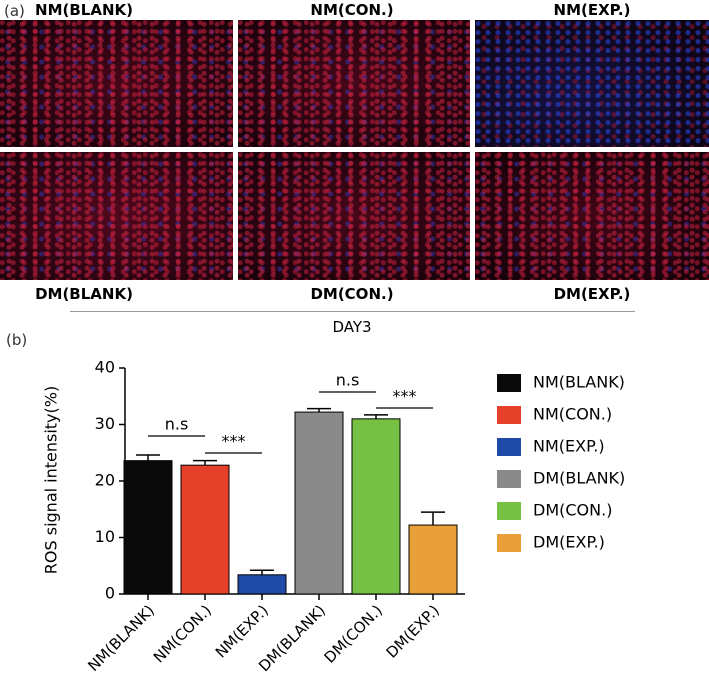  What do you see at coordinates (413, 631) in the screenshot?
I see `x-tick-label: DM(EXP.)` at bounding box center [413, 631].